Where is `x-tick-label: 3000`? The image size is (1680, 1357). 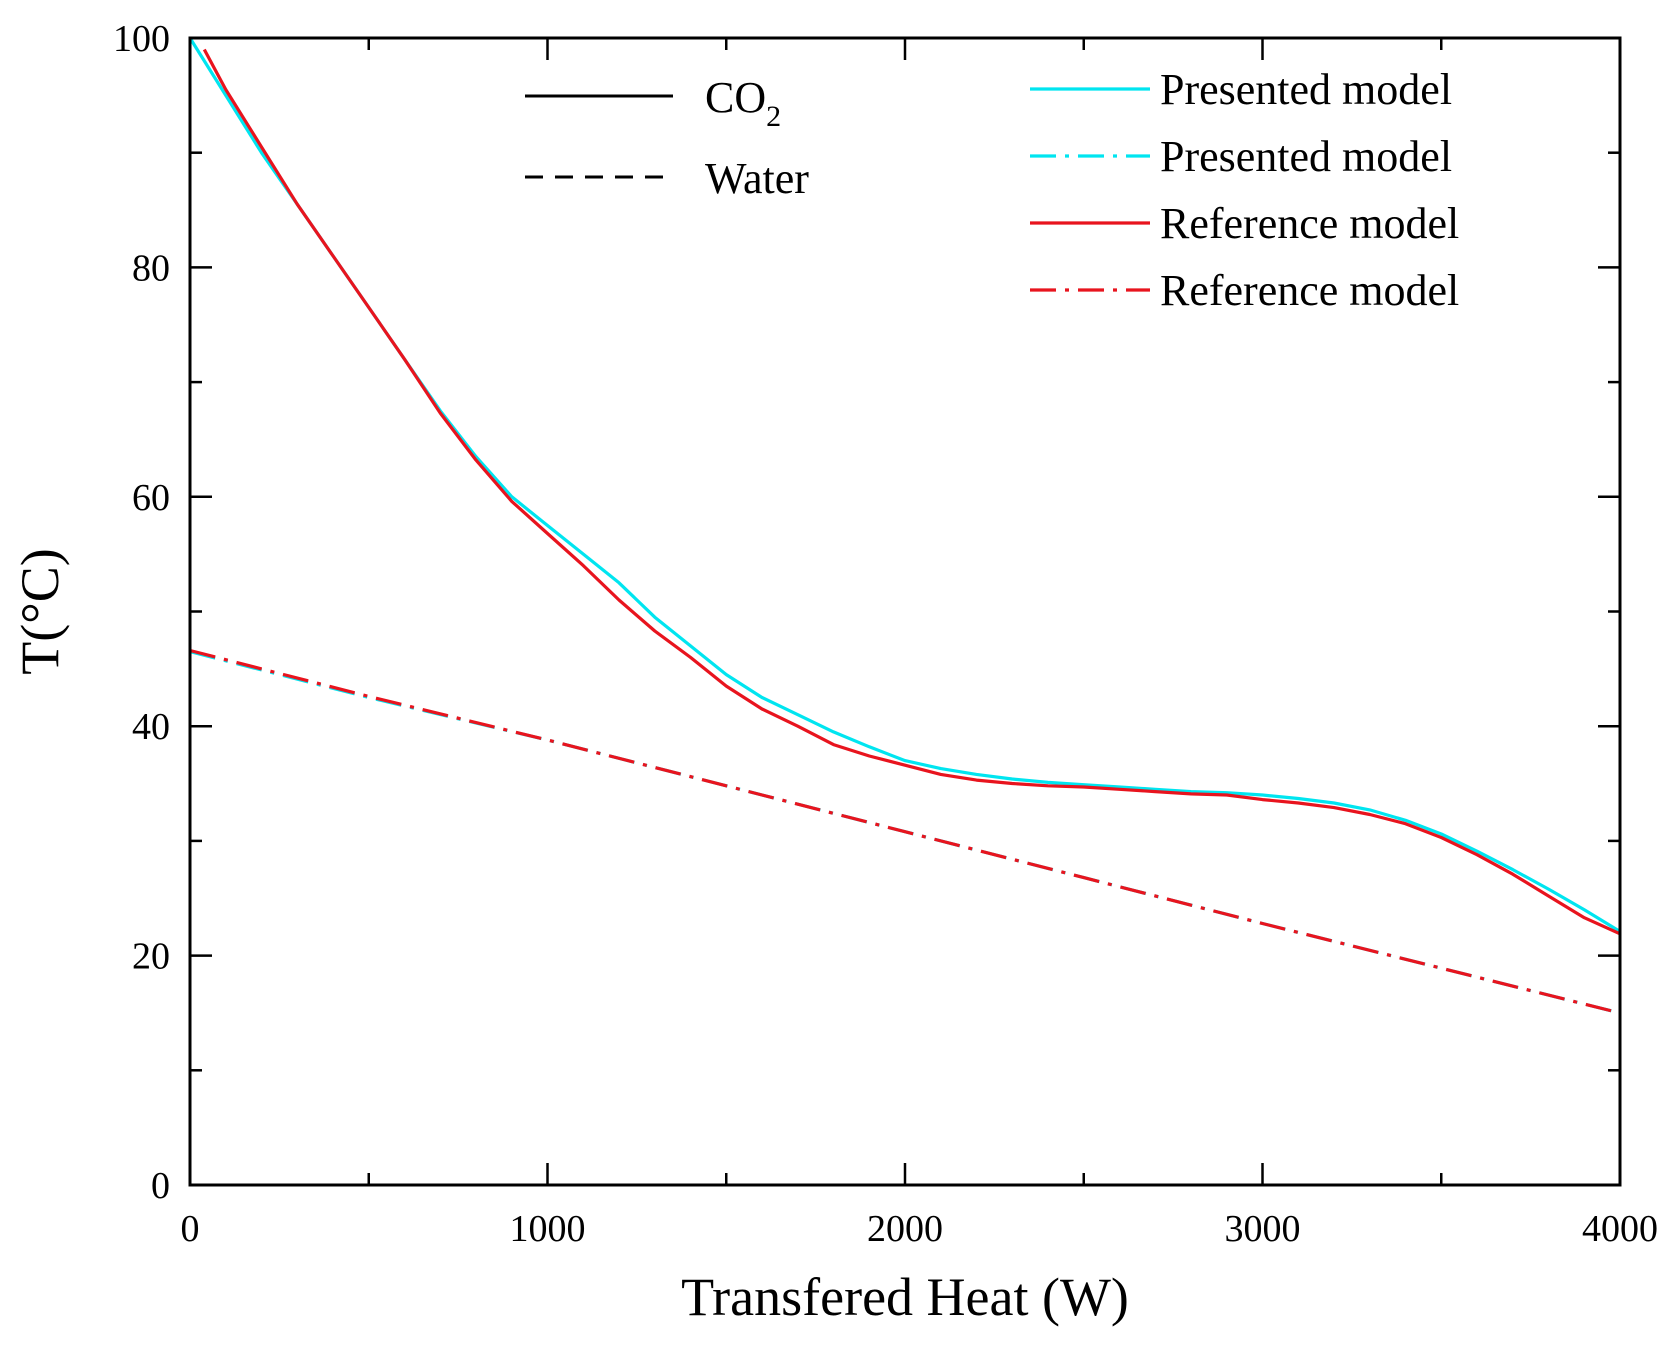 x-tick-label: 3000 is located at coordinates (1263, 1229).